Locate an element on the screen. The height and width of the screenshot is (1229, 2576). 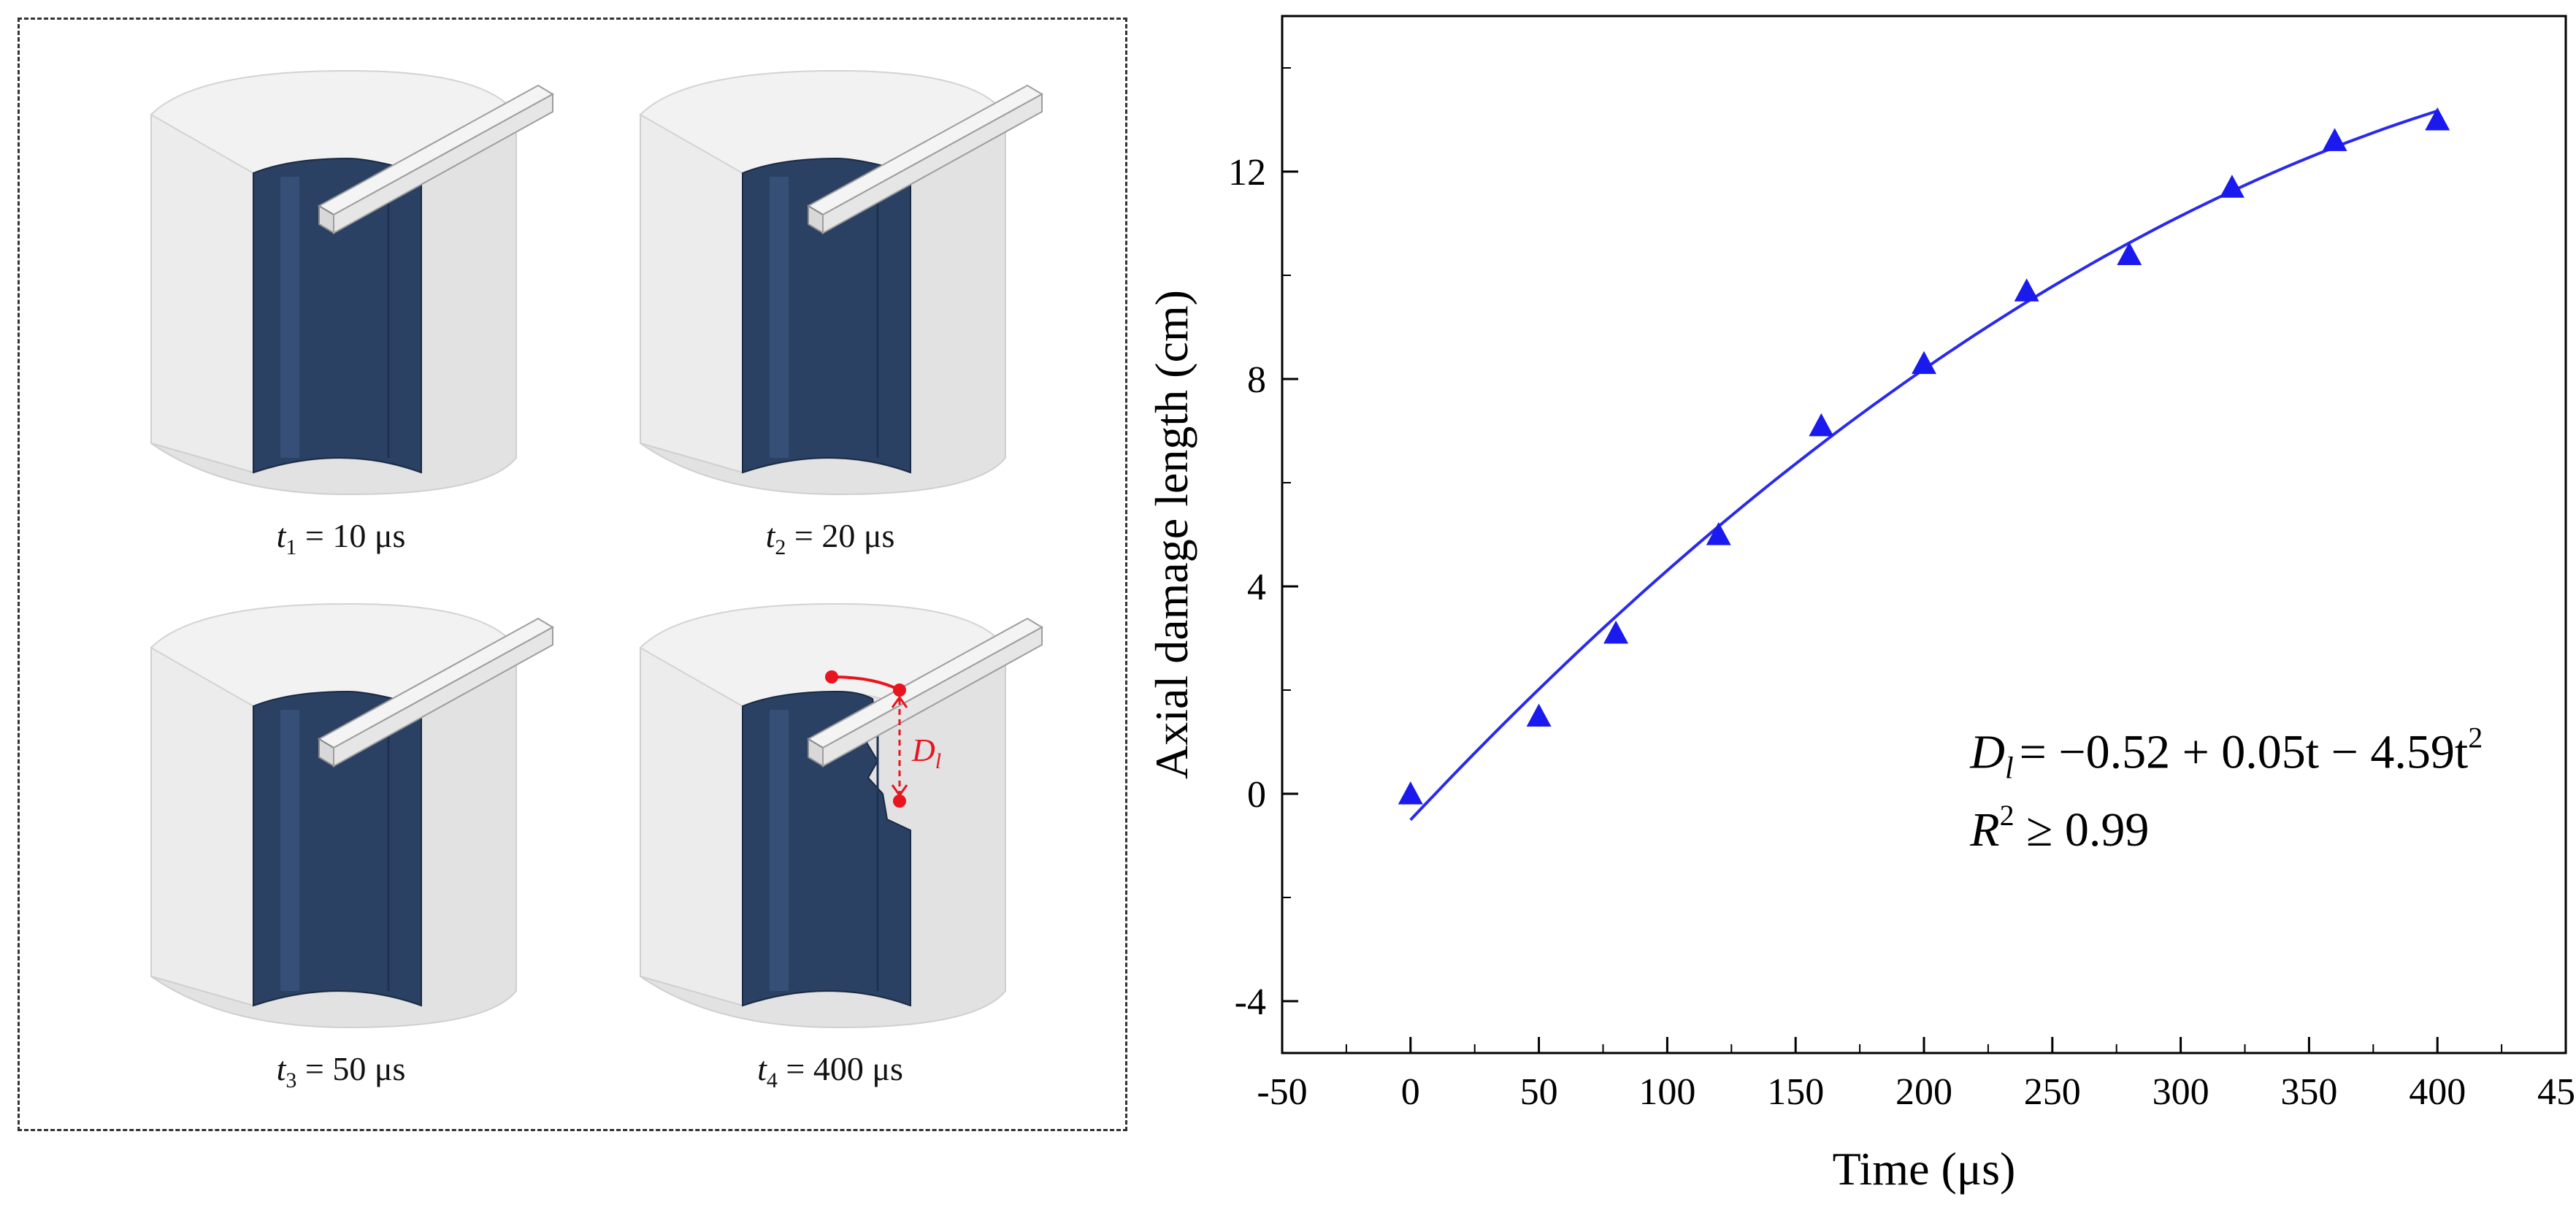
x-tick-label: 300 is located at coordinates (2181, 1092).